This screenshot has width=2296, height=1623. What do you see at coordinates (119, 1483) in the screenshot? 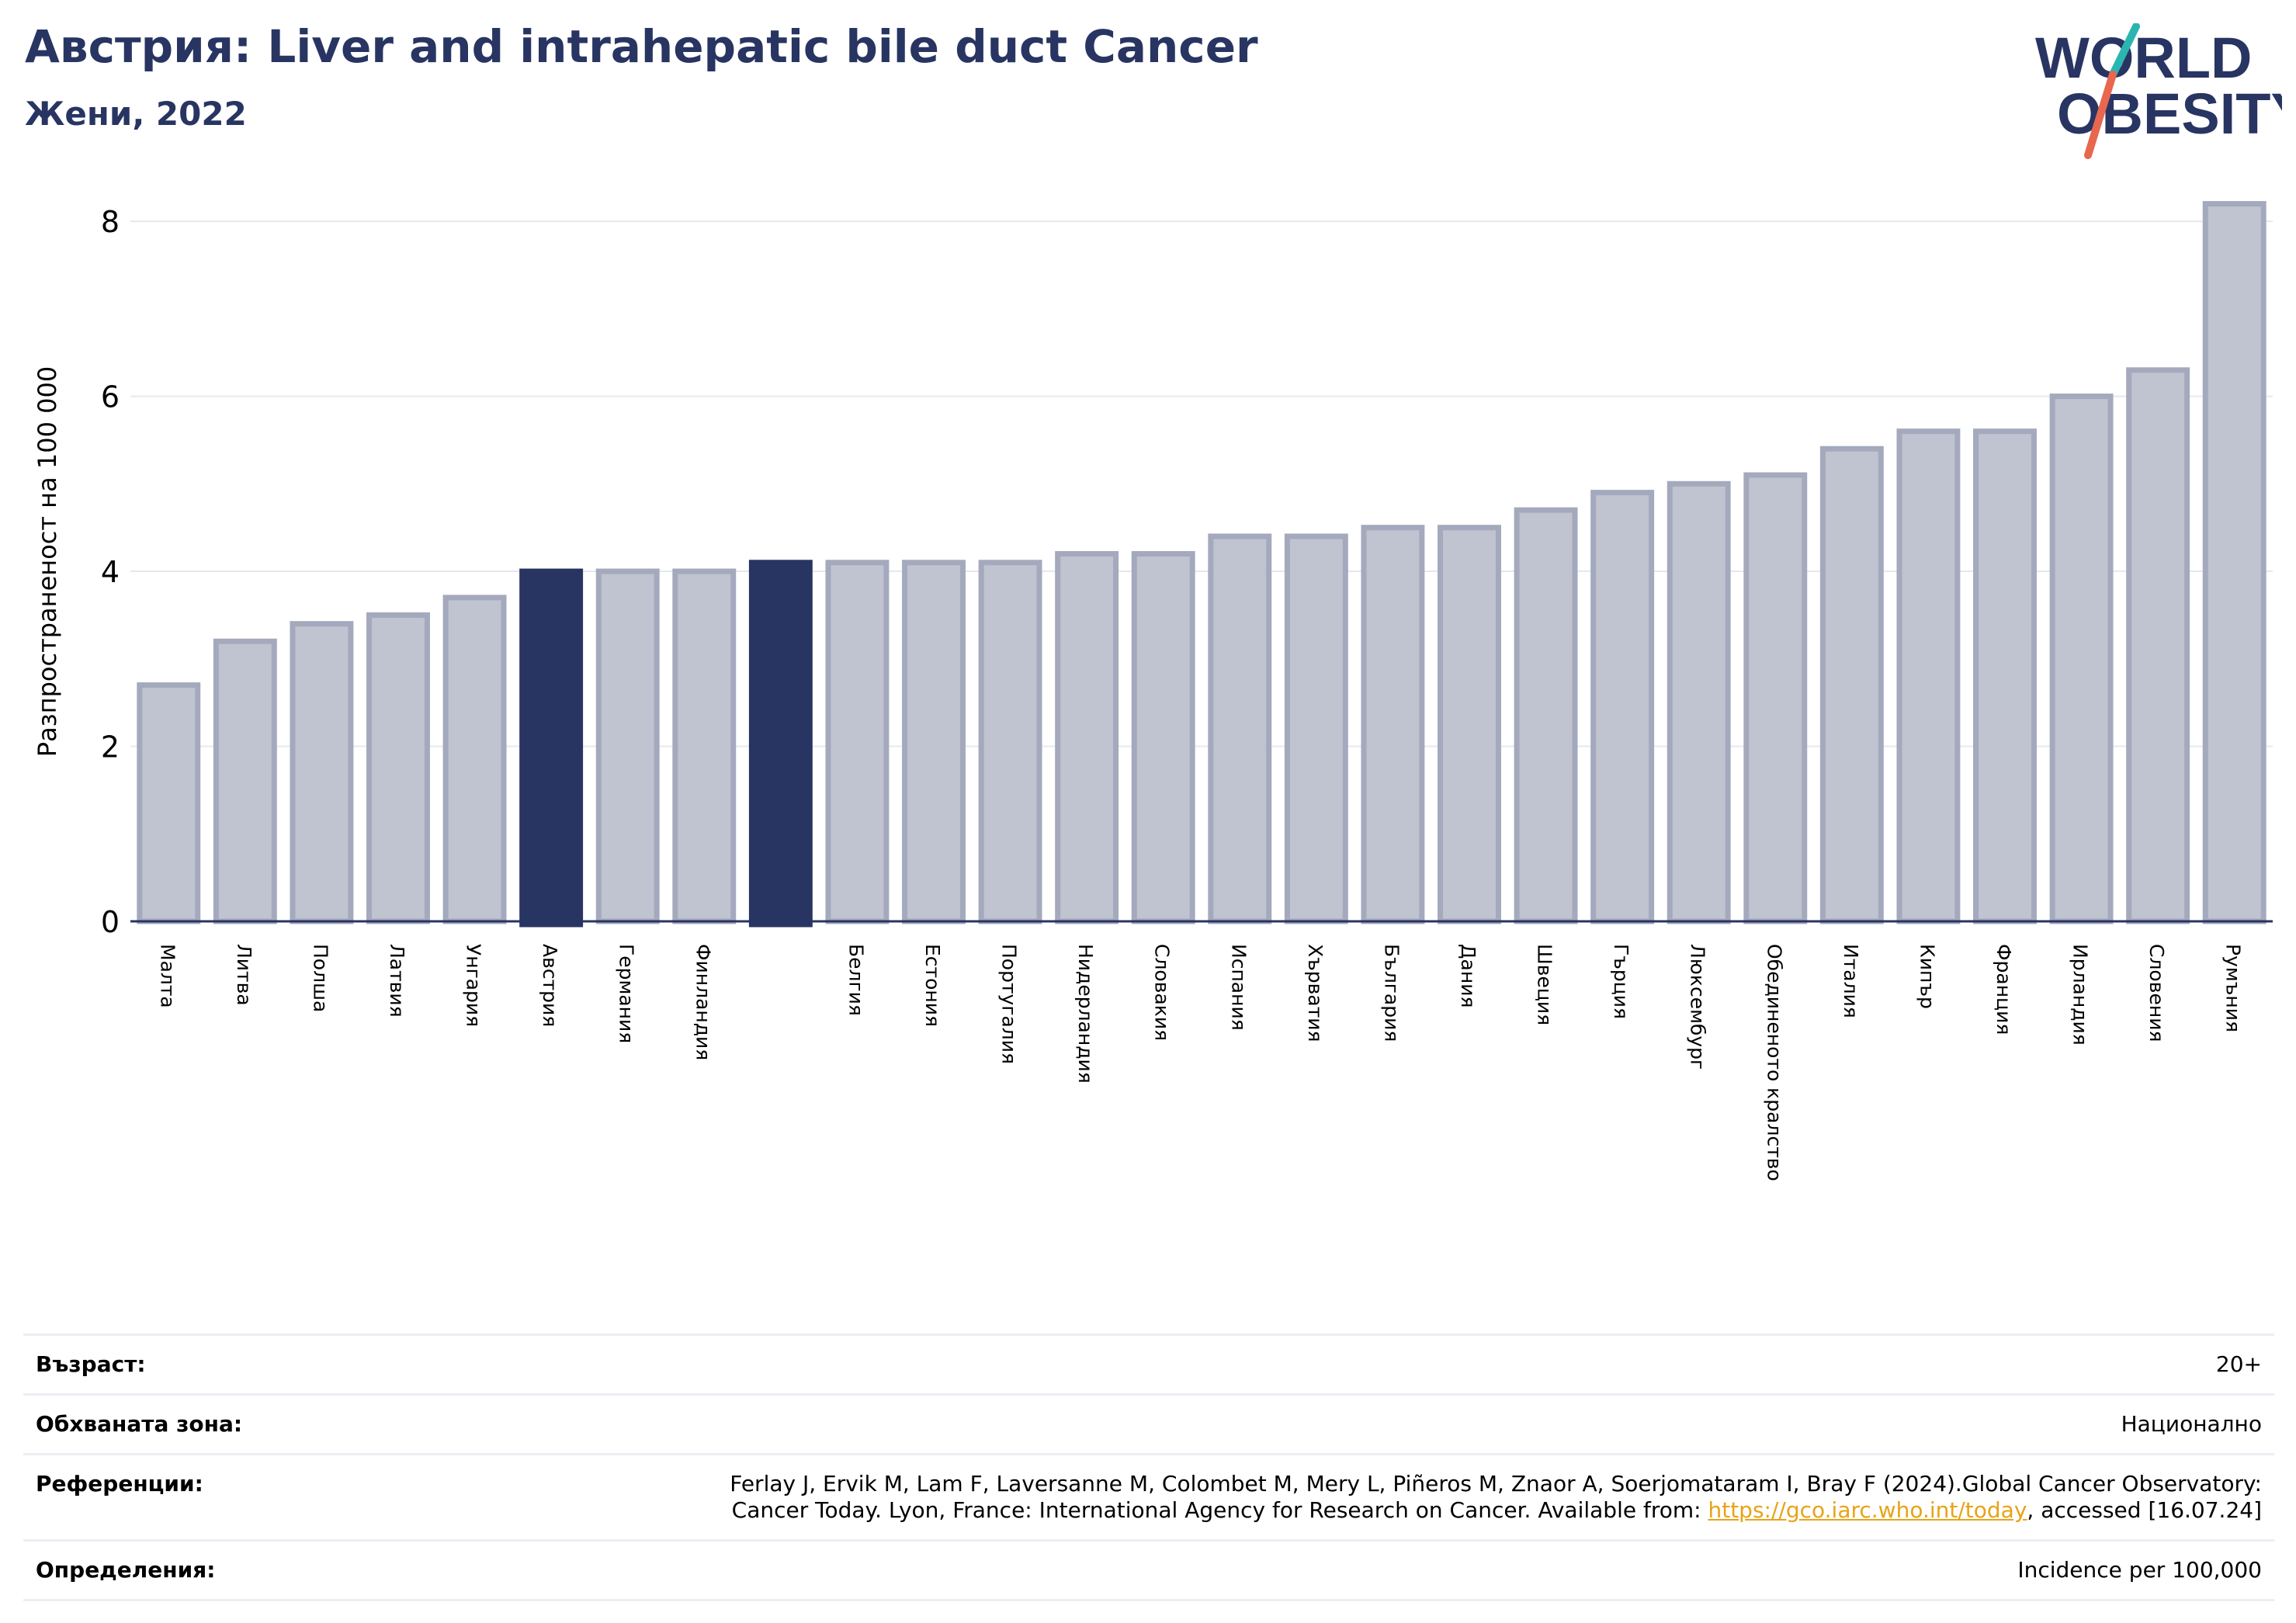
I see `info-label-references: Референции:` at bounding box center [119, 1483].